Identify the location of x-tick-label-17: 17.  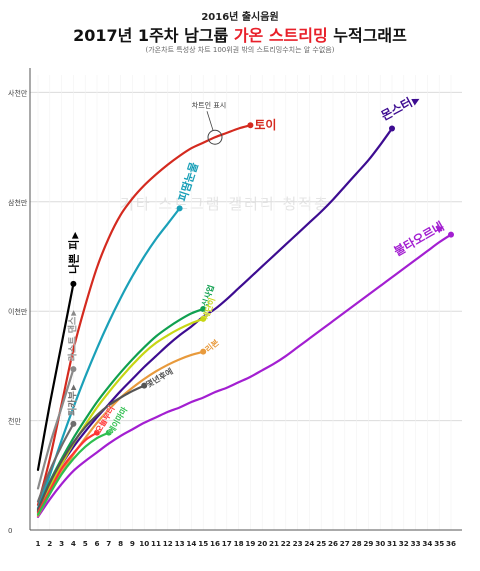
(227, 543).